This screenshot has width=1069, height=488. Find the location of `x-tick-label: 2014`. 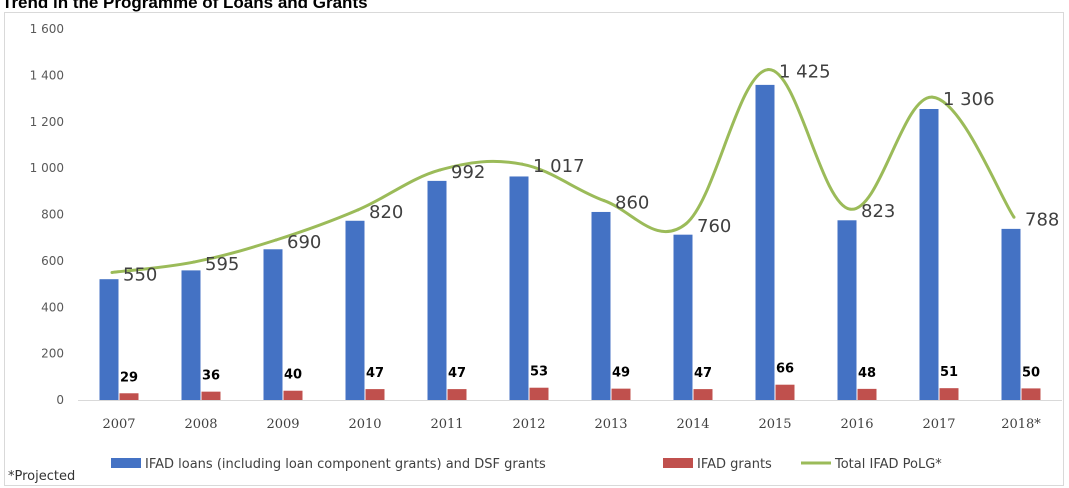

x-tick-label: 2014 is located at coordinates (692, 424).